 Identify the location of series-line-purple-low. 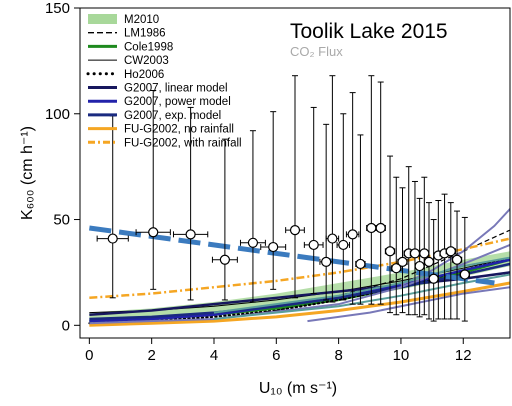
(408, 304).